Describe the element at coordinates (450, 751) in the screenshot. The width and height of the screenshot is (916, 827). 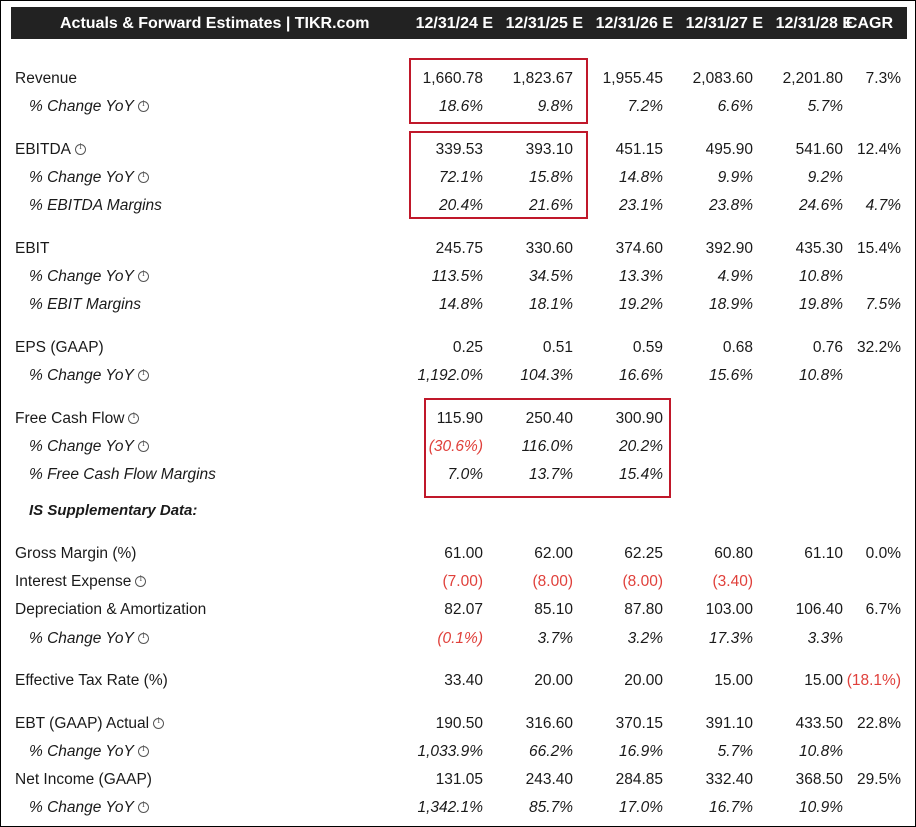
I see `value-cell: 1,033.9%` at that location.